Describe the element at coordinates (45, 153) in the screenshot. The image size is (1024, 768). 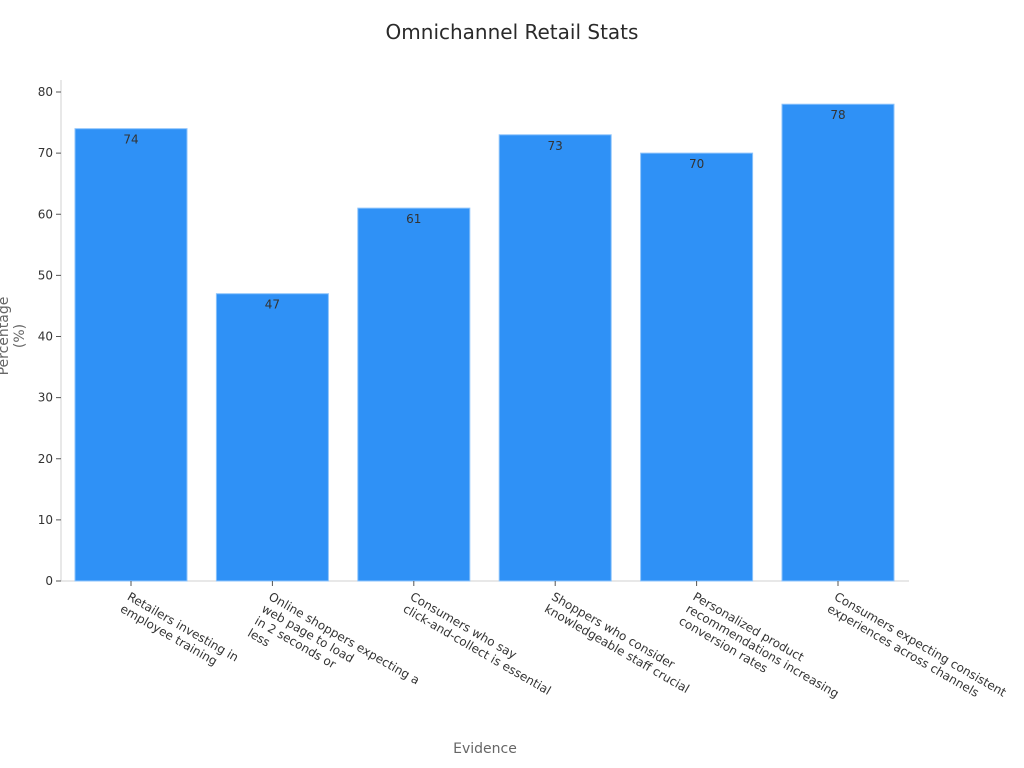
I see `y-tick-label: 70` at that location.